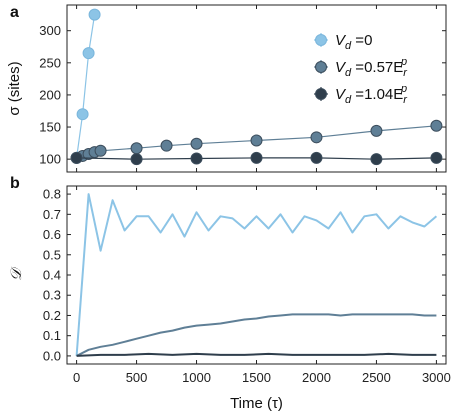 The image size is (456, 415). Describe the element at coordinates (76, 377) in the screenshot. I see `x-tick-label: 0` at that location.